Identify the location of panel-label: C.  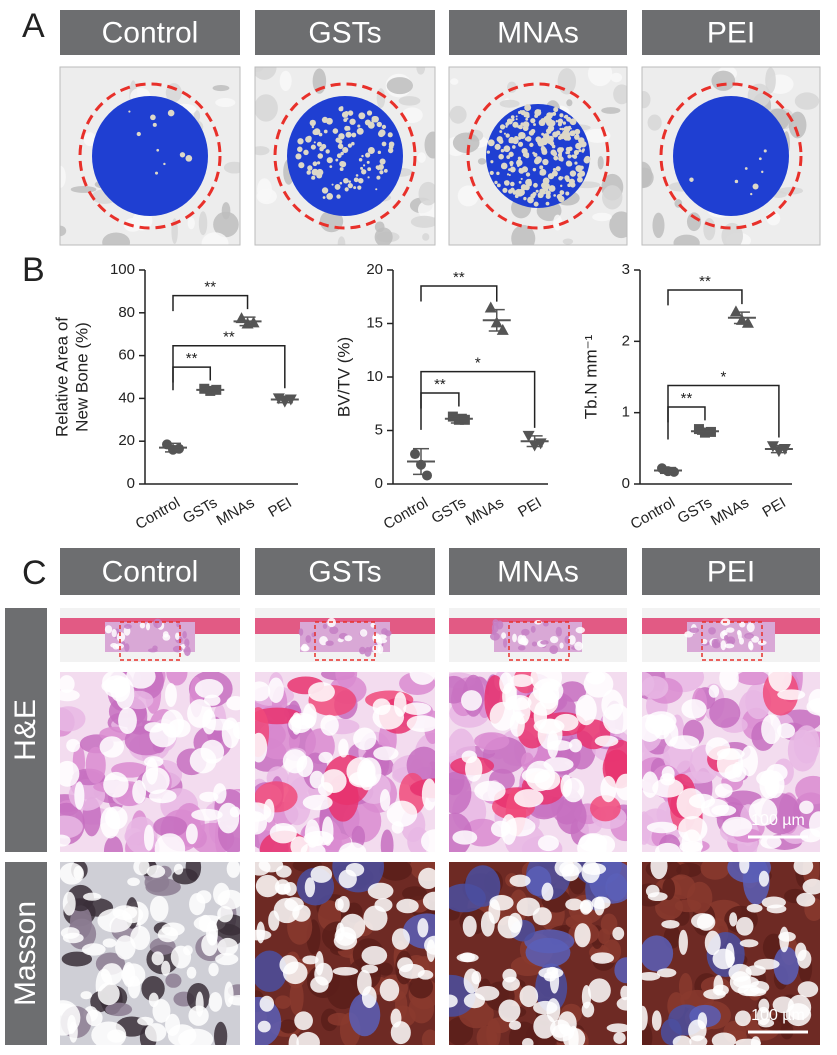
(34, 573).